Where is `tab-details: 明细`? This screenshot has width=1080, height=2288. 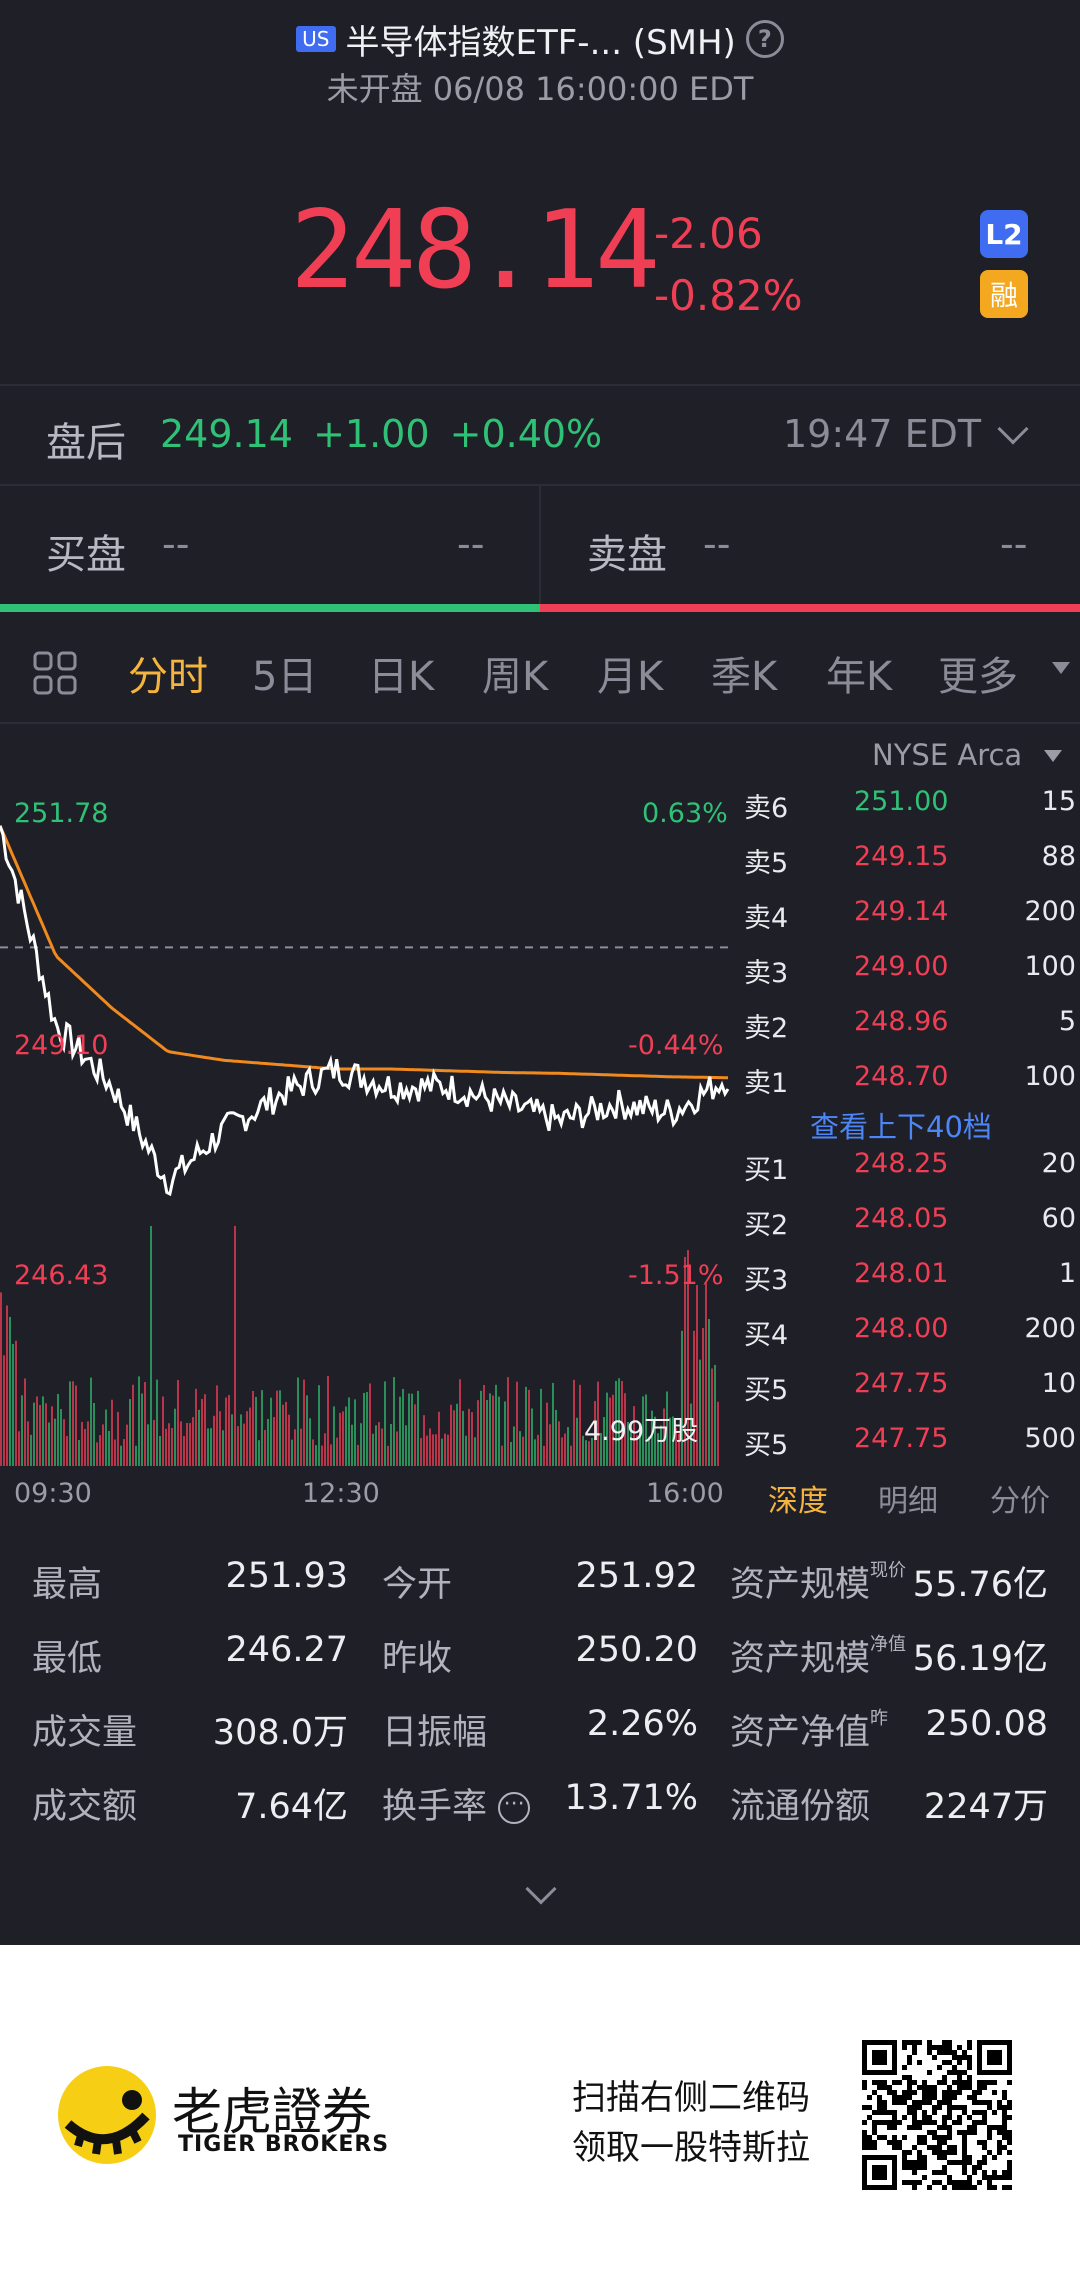
tab-details: 明细 is located at coordinates (908, 1501).